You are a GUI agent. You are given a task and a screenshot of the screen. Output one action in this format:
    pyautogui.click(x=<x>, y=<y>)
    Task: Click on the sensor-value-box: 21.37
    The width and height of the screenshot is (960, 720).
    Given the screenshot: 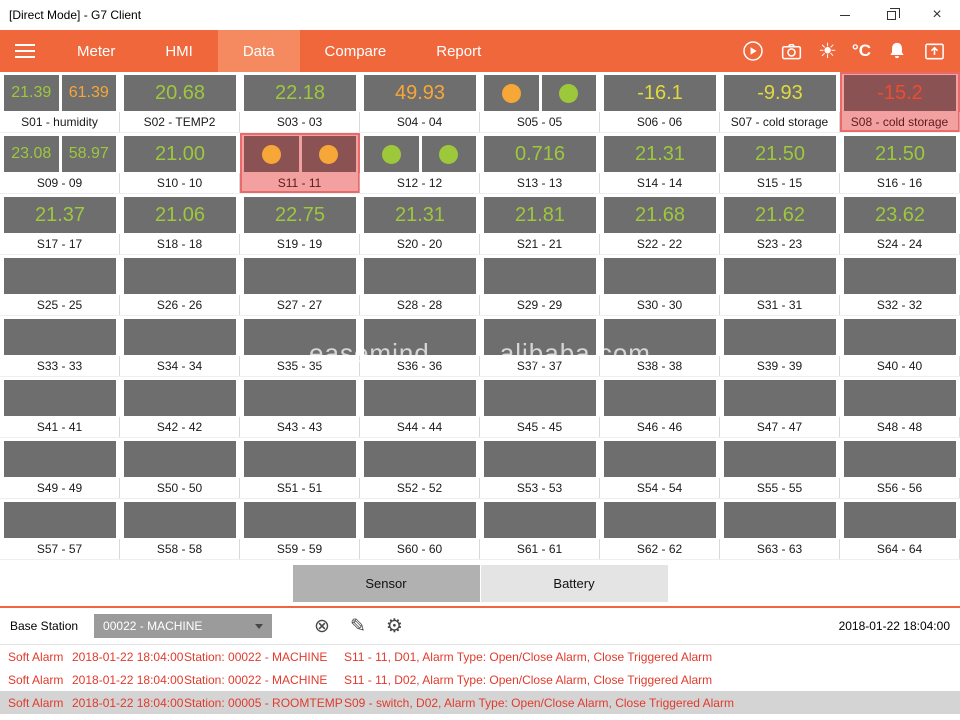 What is the action you would take?
    pyautogui.click(x=60, y=215)
    